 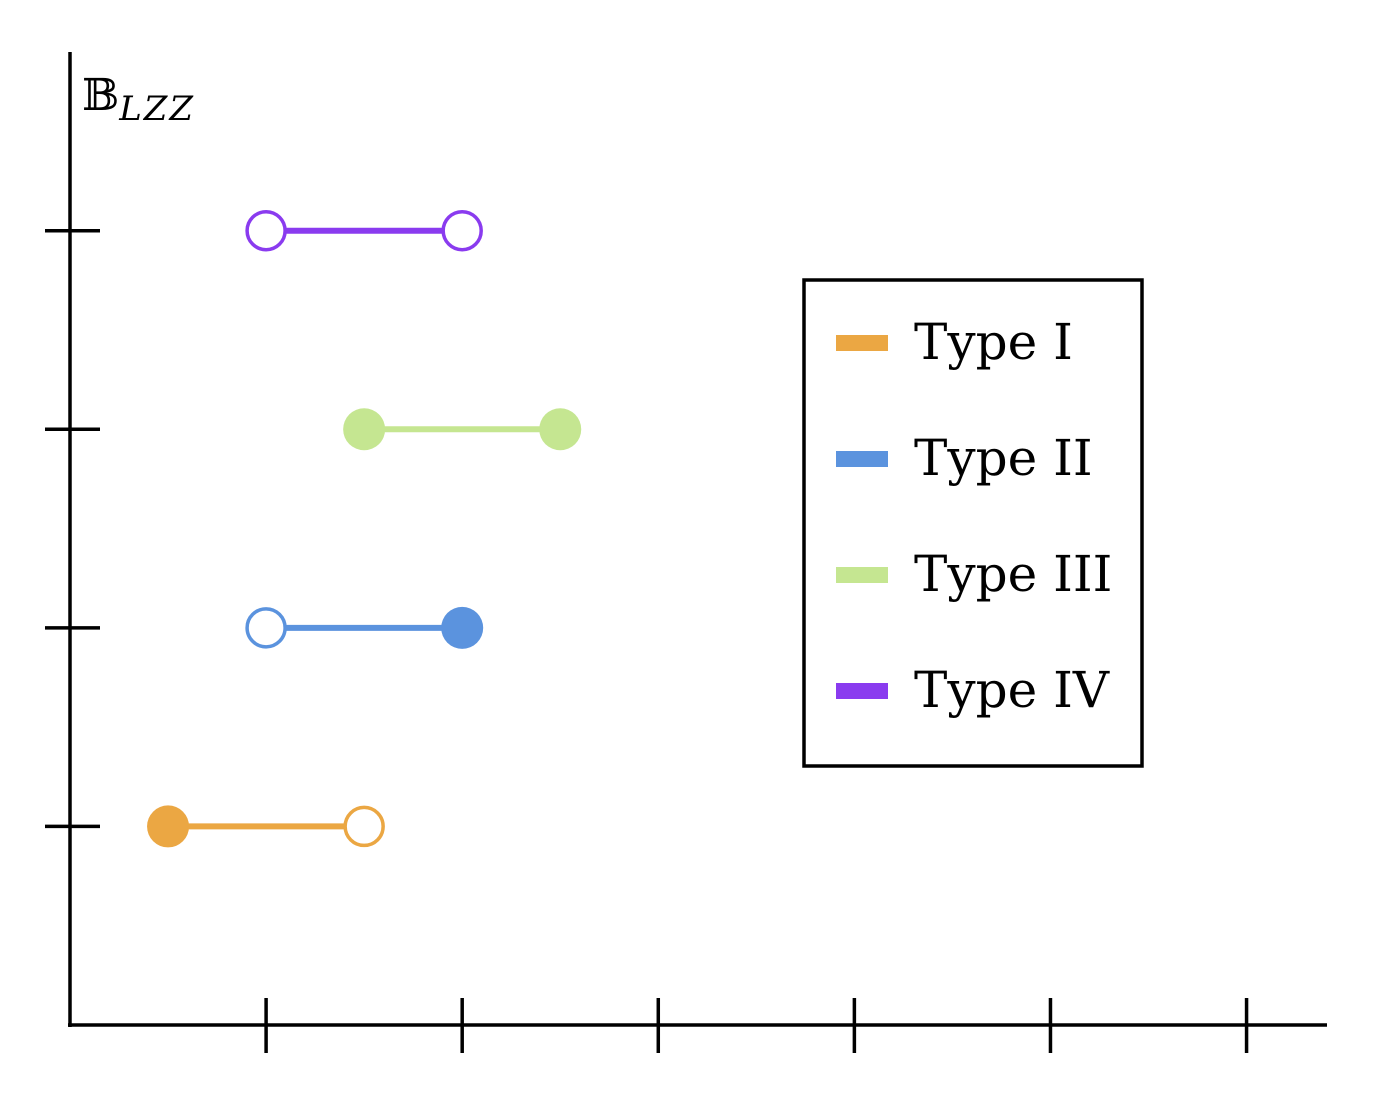 I want to click on interval-start-point-type-i, so click(x=168, y=826).